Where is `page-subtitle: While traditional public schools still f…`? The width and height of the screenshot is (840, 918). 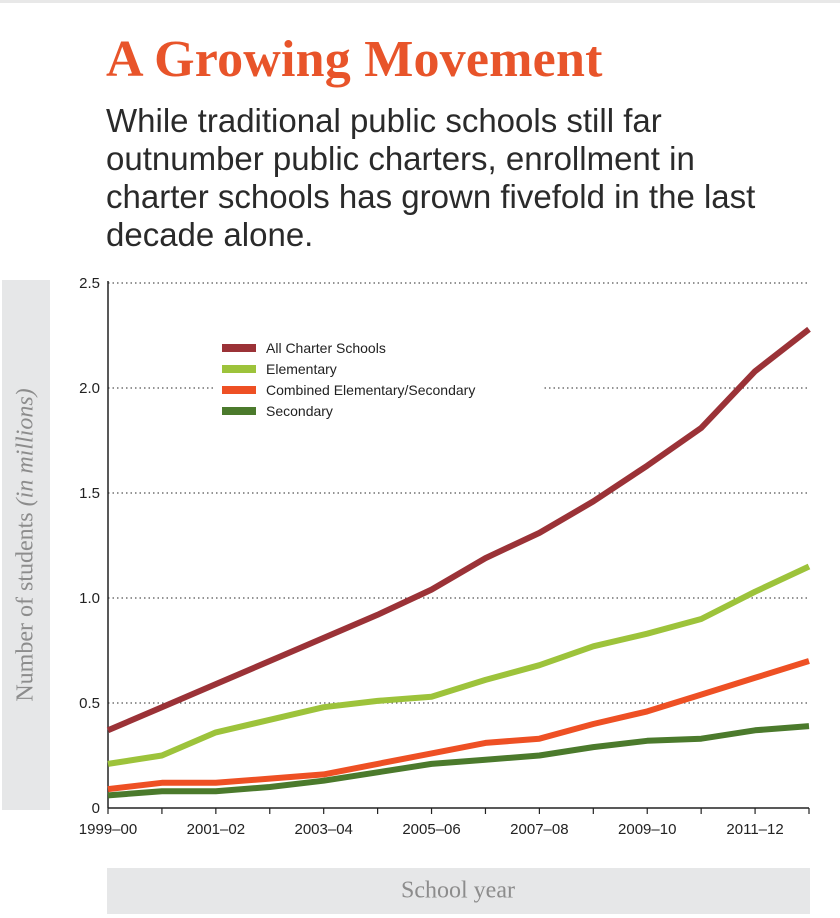
page-subtitle: While traditional public schools still f… is located at coordinates (431, 177).